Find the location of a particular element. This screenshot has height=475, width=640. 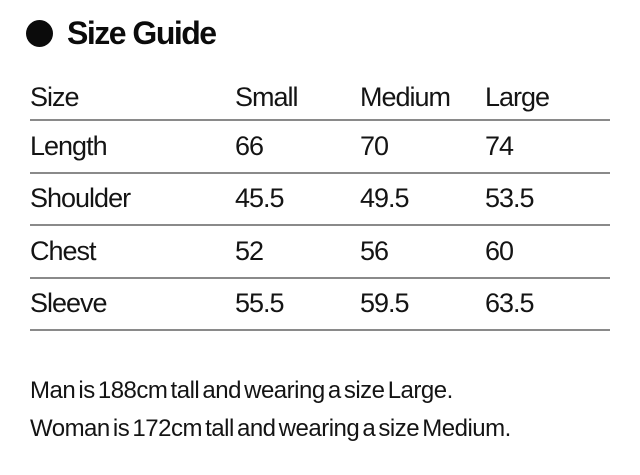

cell-value: 52 is located at coordinates (249, 250).